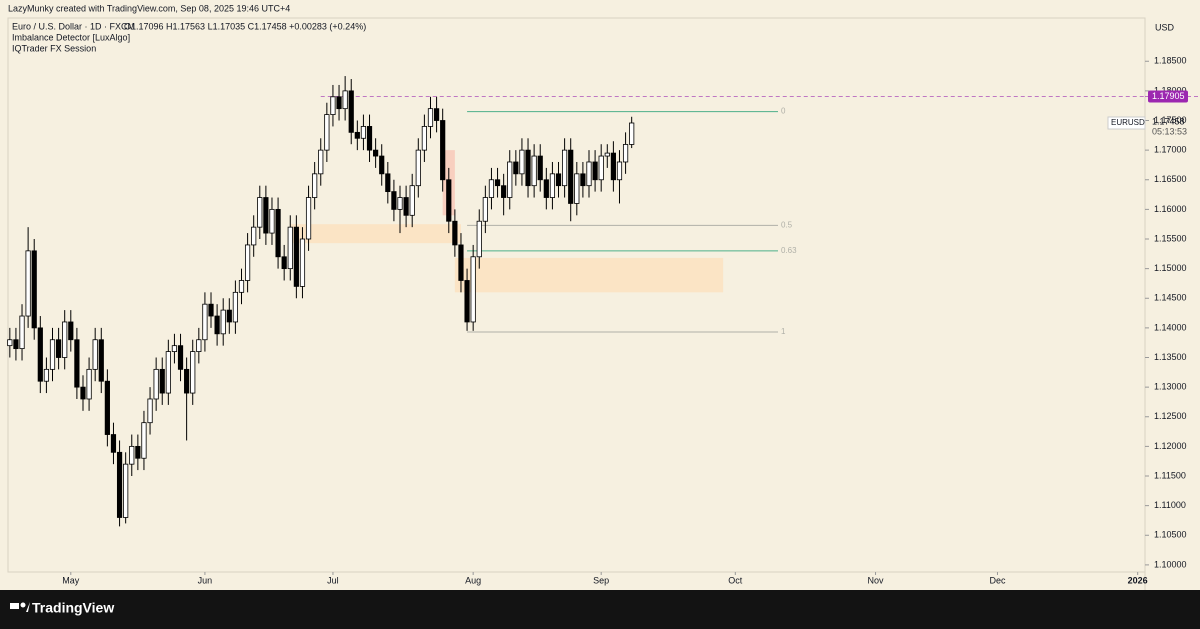  What do you see at coordinates (1138, 580) in the screenshot?
I see `x-tick-label: 2026` at bounding box center [1138, 580].